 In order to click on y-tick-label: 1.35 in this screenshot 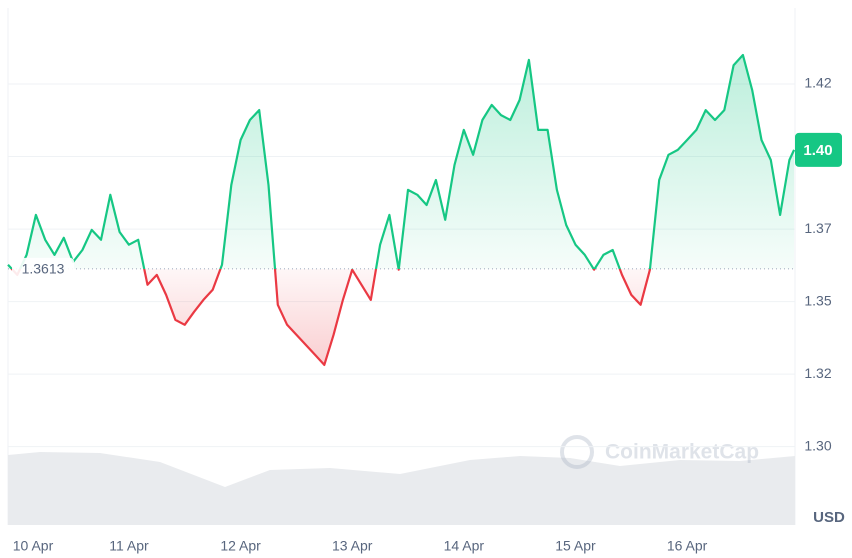, I will do `click(817, 300)`.